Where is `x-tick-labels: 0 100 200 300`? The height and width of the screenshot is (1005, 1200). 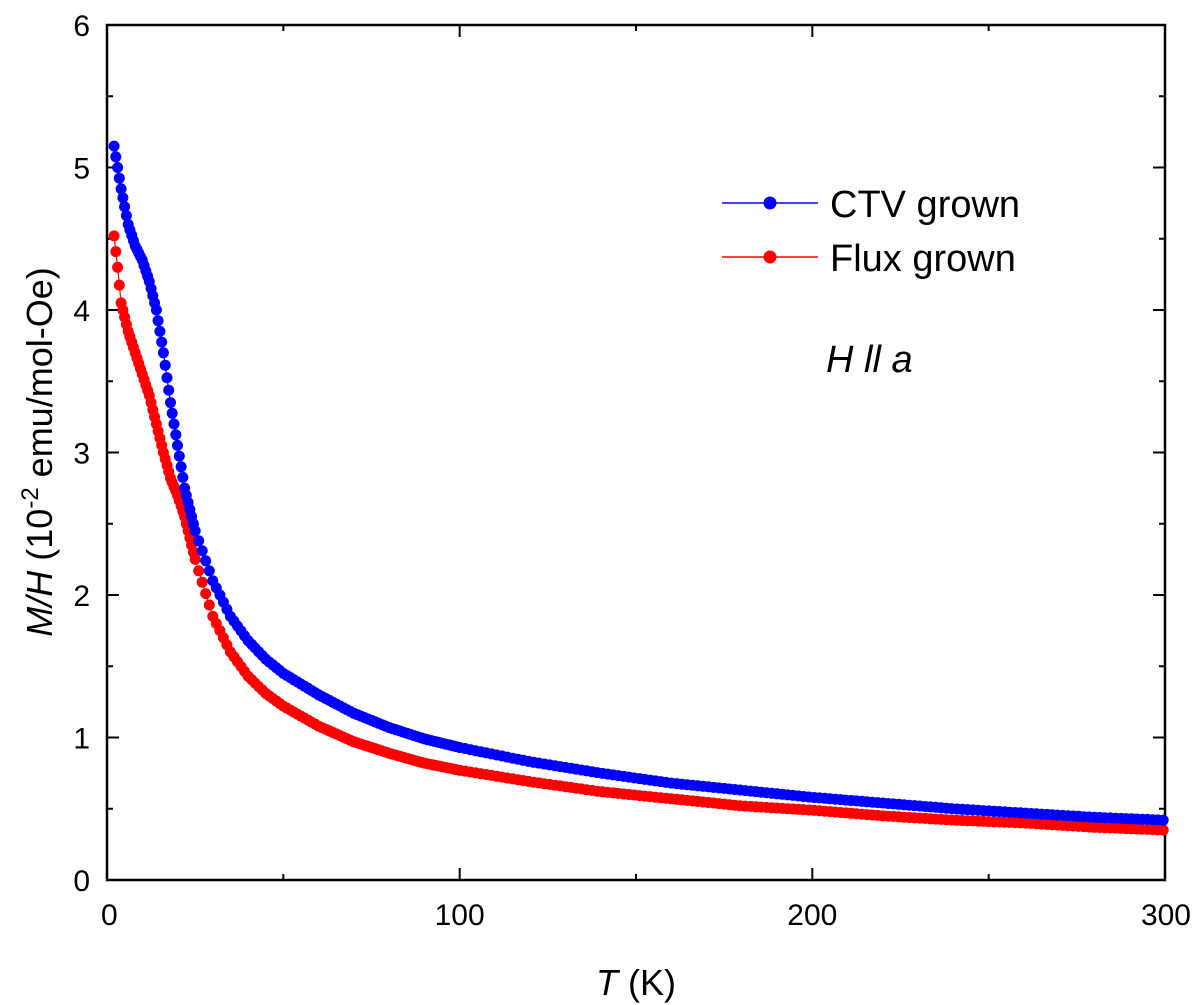
x-tick-labels: 0 100 200 300 is located at coordinates (646, 915).